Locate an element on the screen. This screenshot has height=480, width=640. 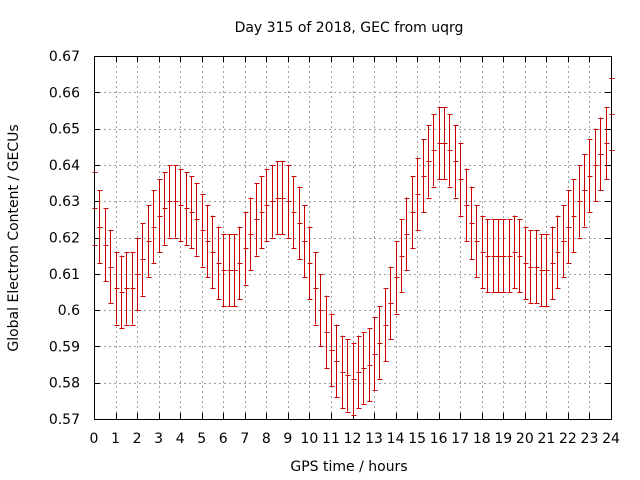
y-tick-label: 0.6 is located at coordinates (69, 311).